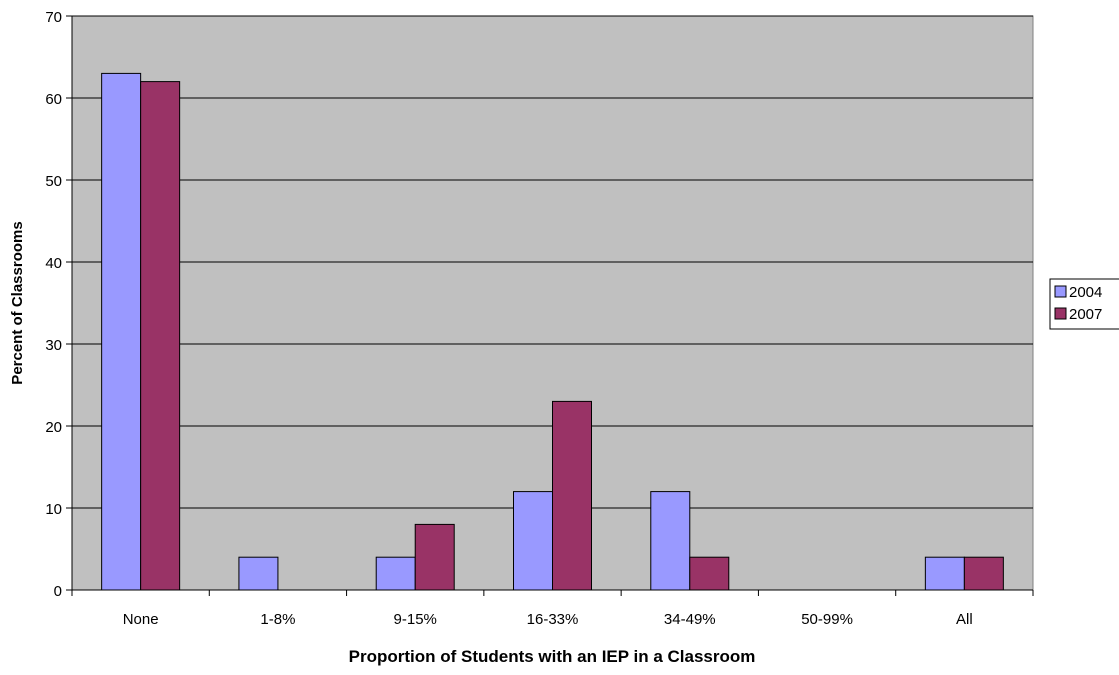 The image size is (1119, 675). Describe the element at coordinates (258, 573) in the screenshot. I see `bar-2004-1-8%` at that location.